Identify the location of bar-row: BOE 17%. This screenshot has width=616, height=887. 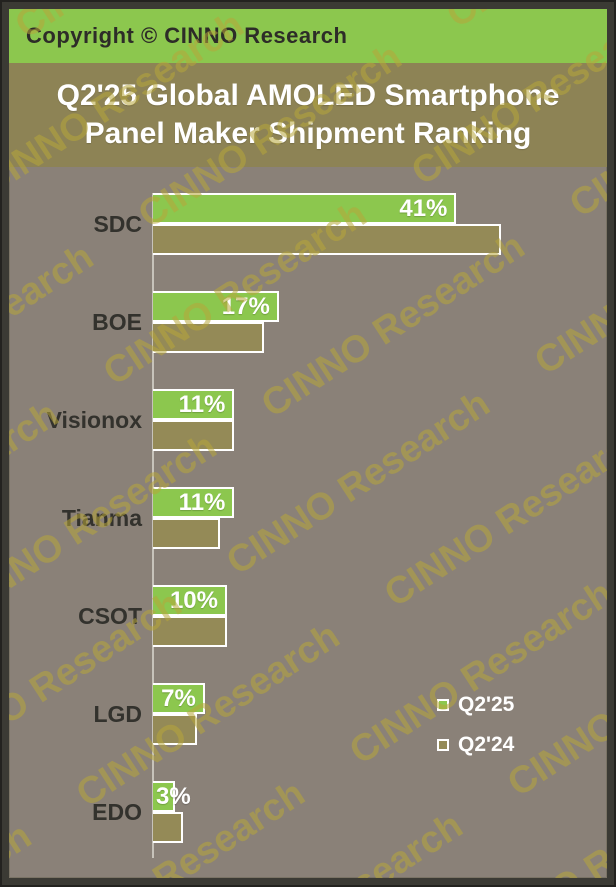
(308, 322).